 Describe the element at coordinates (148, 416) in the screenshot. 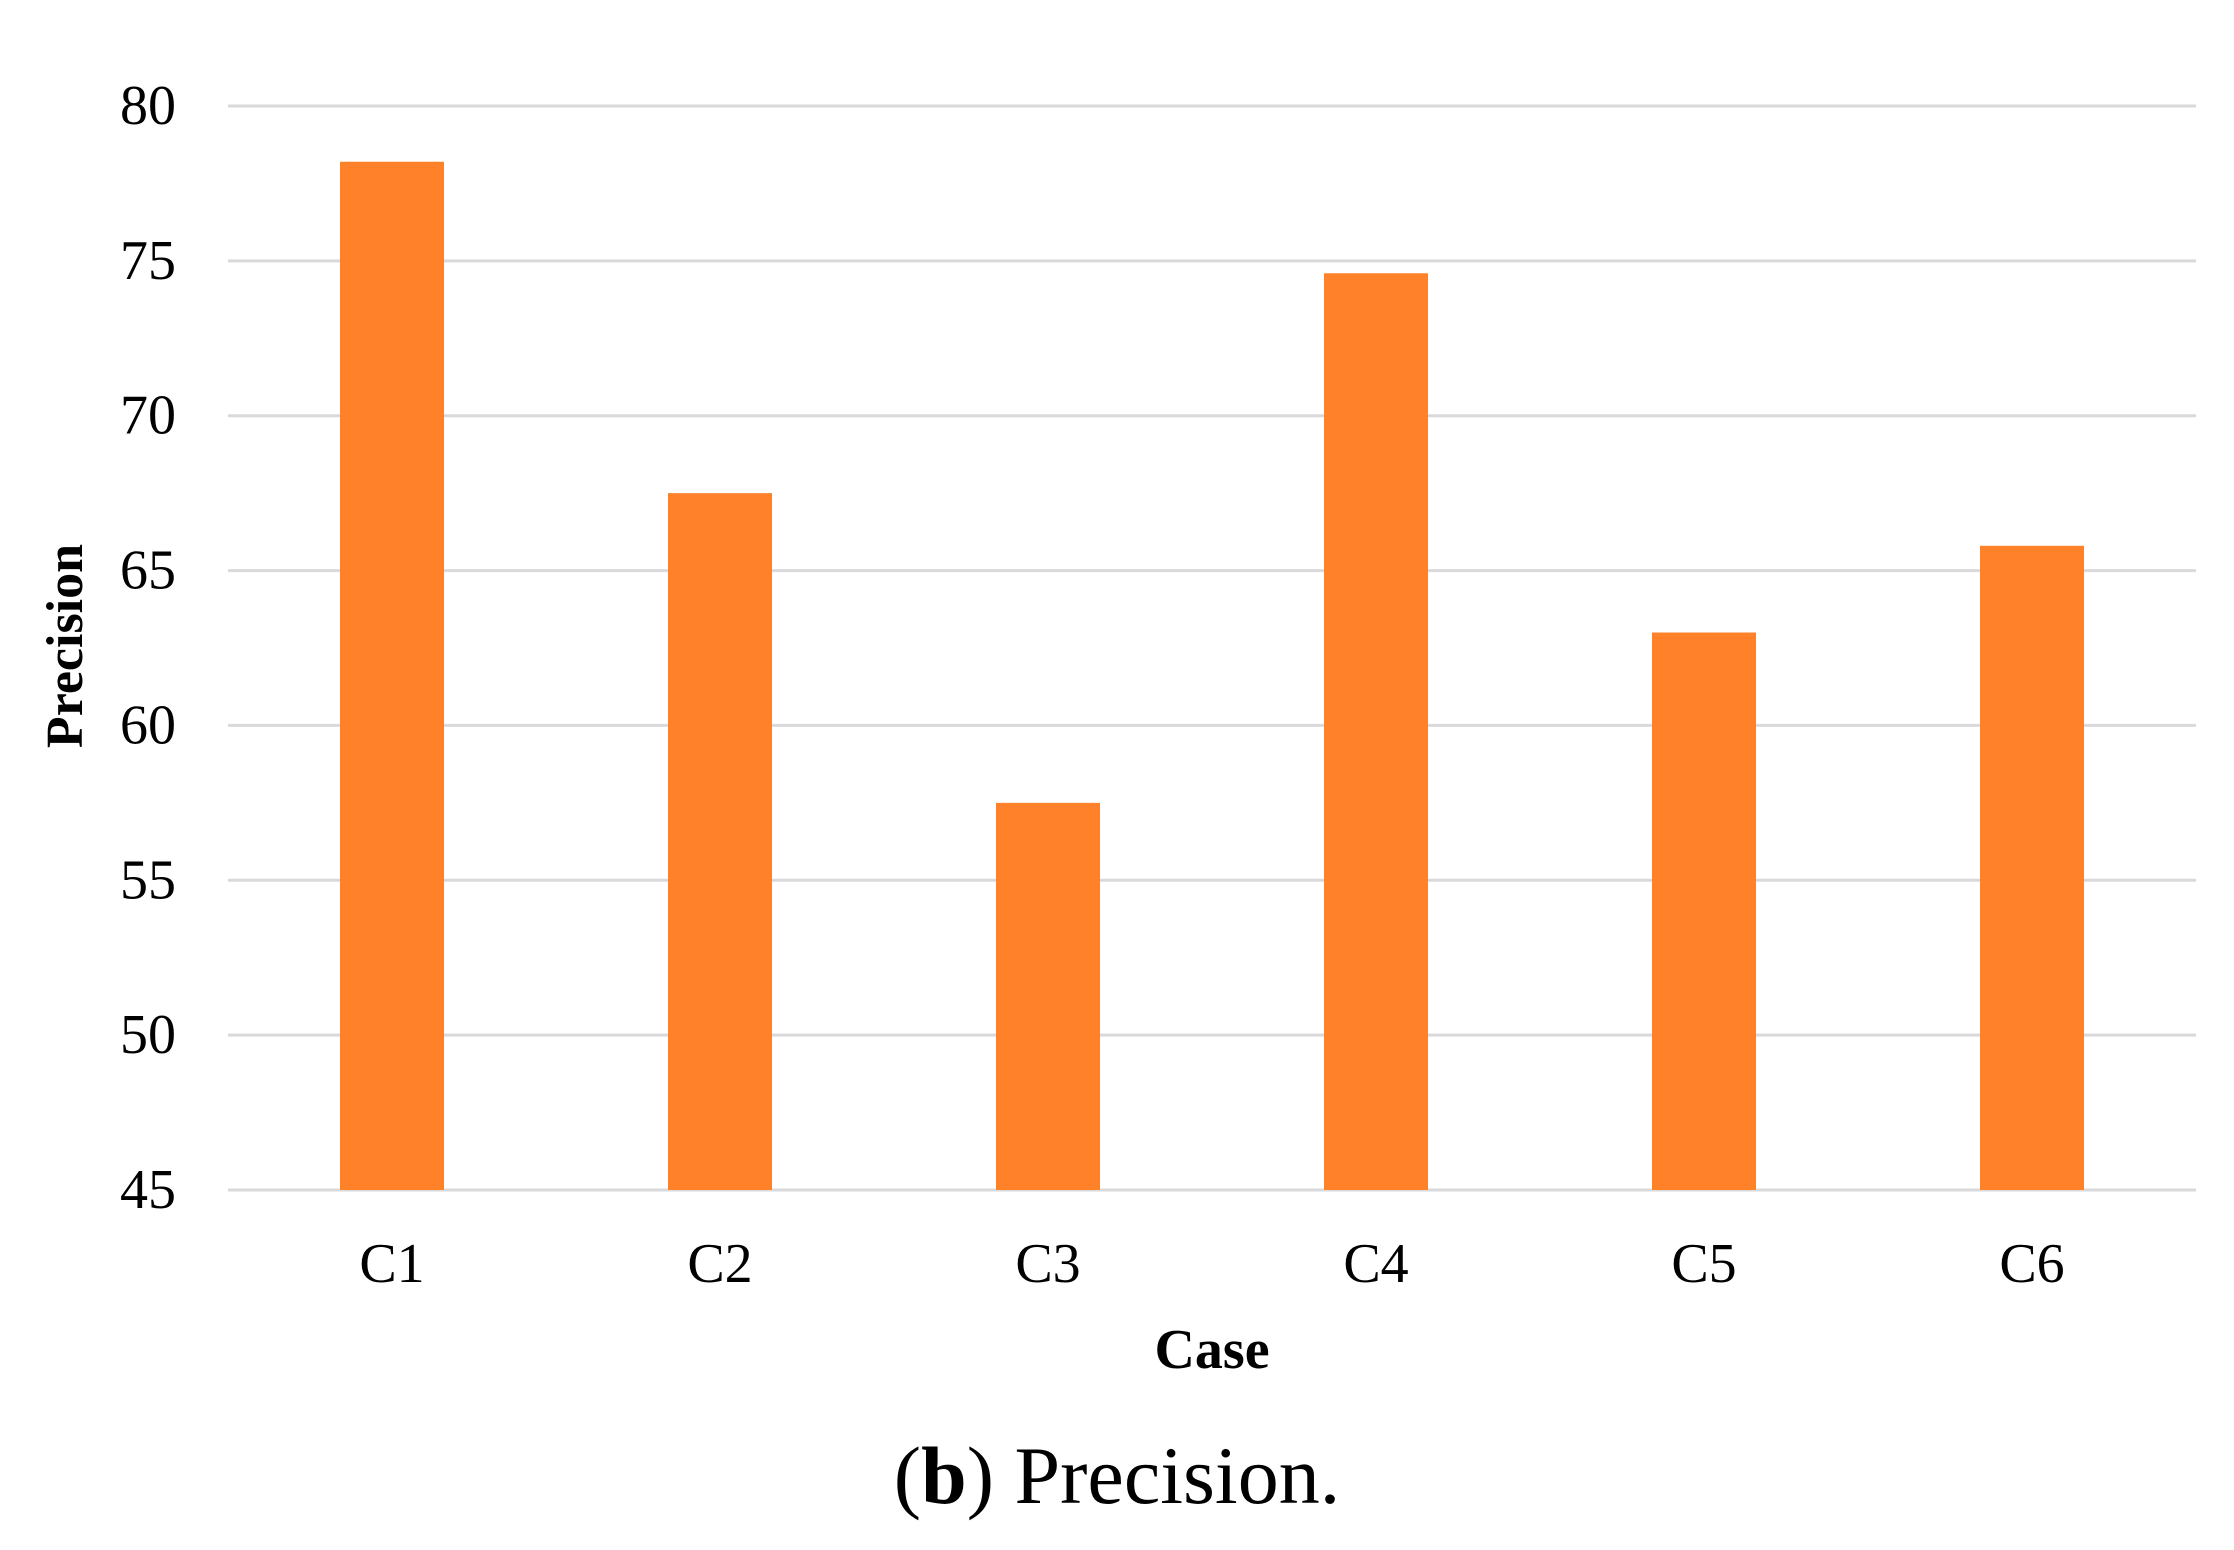

I see `y-tick-label: 70` at that location.